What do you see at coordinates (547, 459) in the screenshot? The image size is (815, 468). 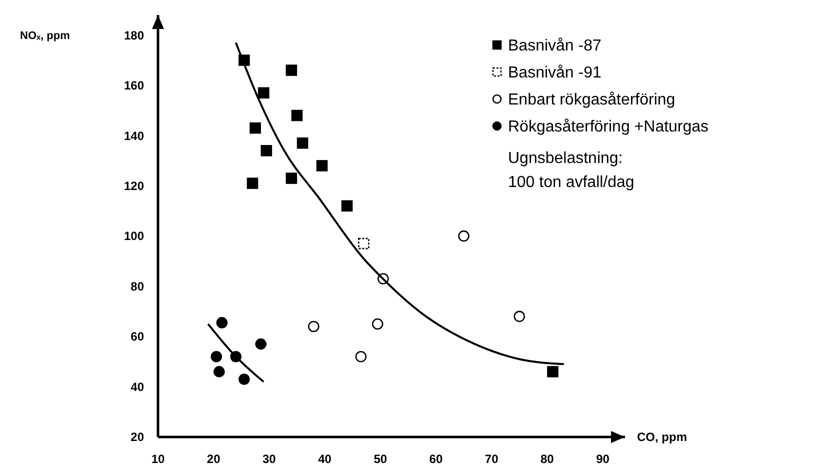 I see `x-tick-label: 80` at bounding box center [547, 459].